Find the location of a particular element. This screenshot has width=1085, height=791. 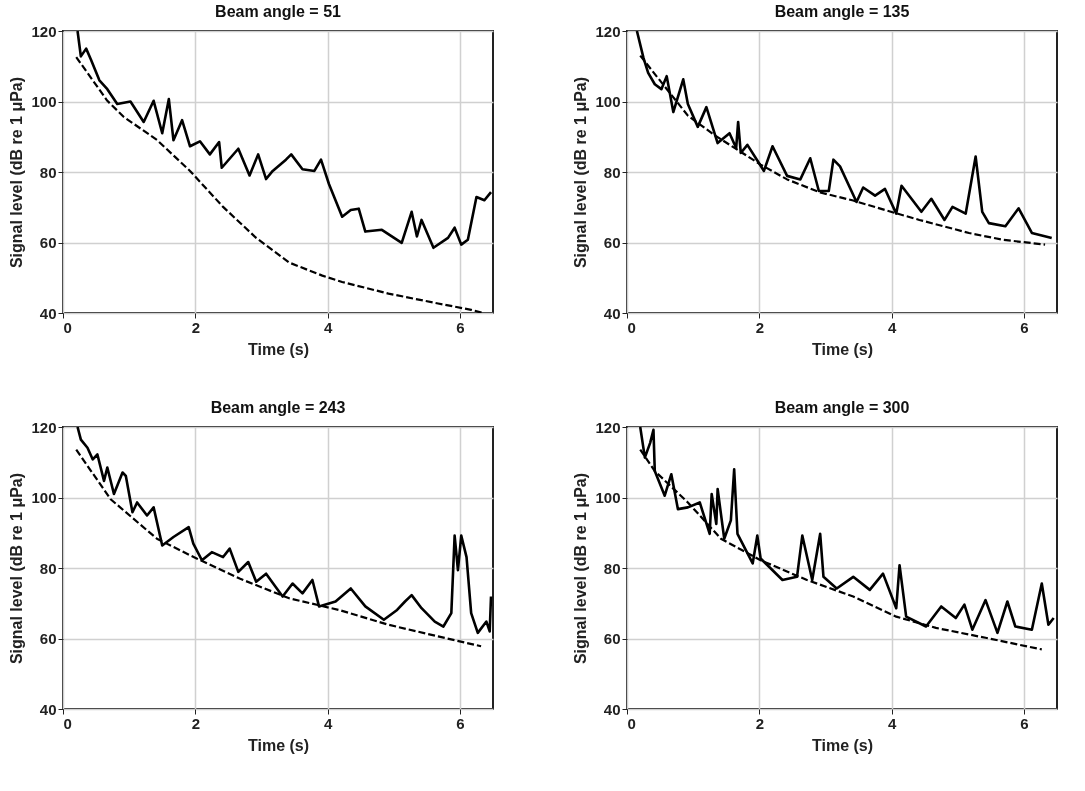

chart-title: Beam angle = 51 is located at coordinates (278, 11).